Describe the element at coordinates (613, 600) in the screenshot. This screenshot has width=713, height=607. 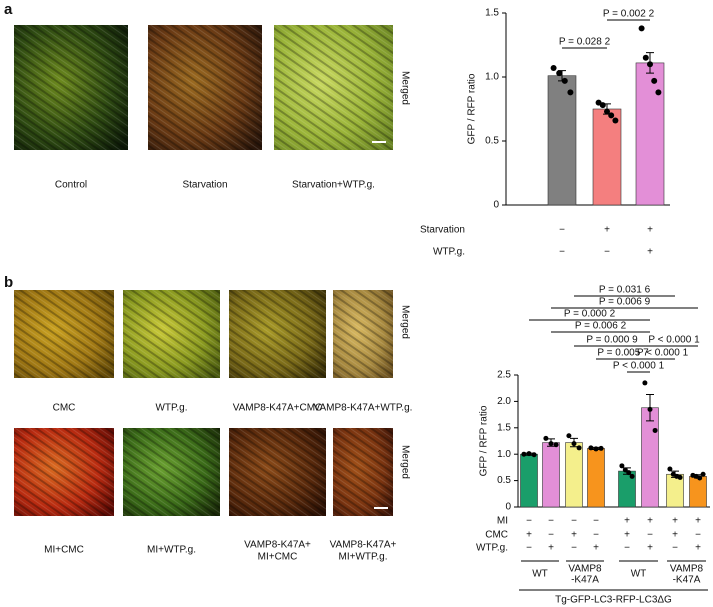
I see `footer-label: Tg-GFP-LC3-RFP-LC3ΔG` at that location.